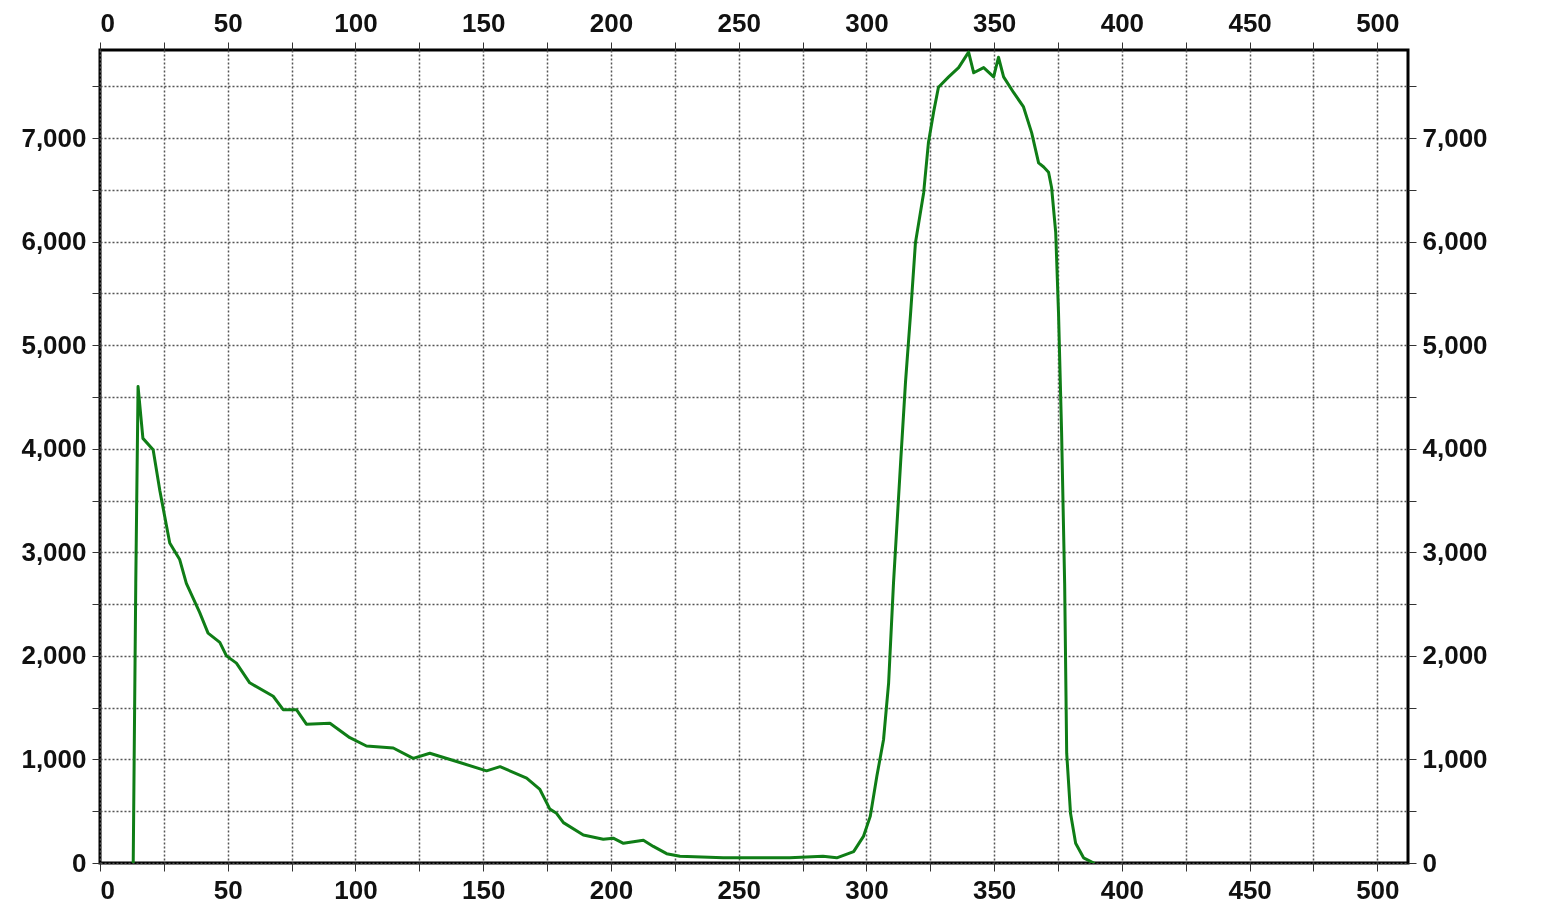  I want to click on y2-tick-label: 6,000, so click(1455, 241).